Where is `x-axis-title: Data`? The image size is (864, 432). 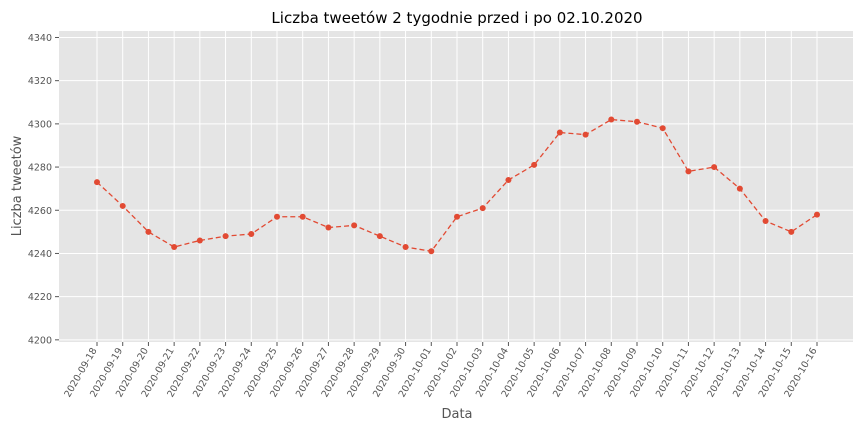 x-axis-title: Data is located at coordinates (456, 414).